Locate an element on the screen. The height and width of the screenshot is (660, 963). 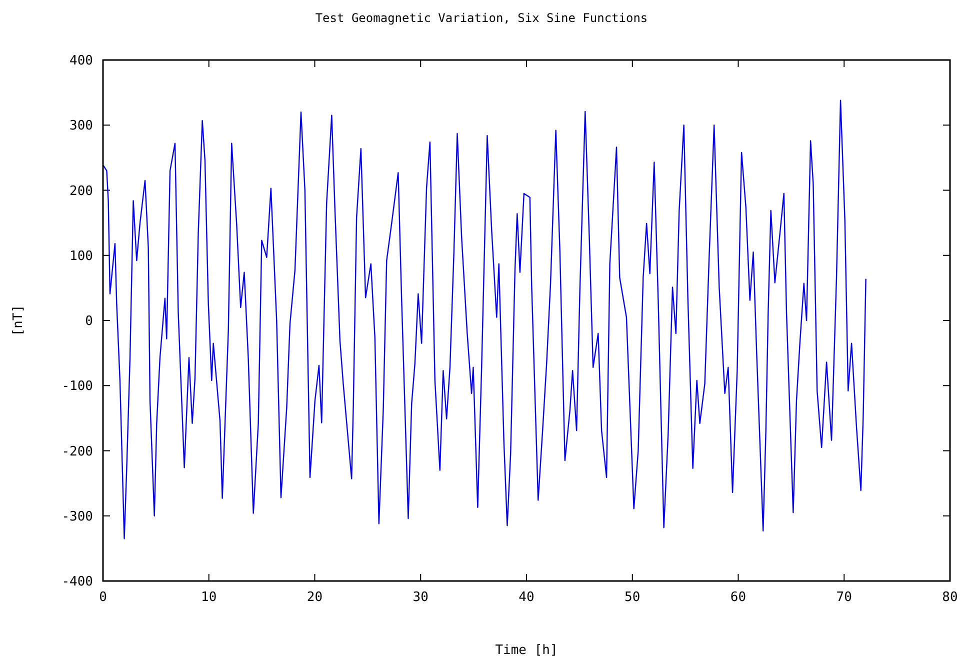
x-tick-label: 80 is located at coordinates (950, 597).